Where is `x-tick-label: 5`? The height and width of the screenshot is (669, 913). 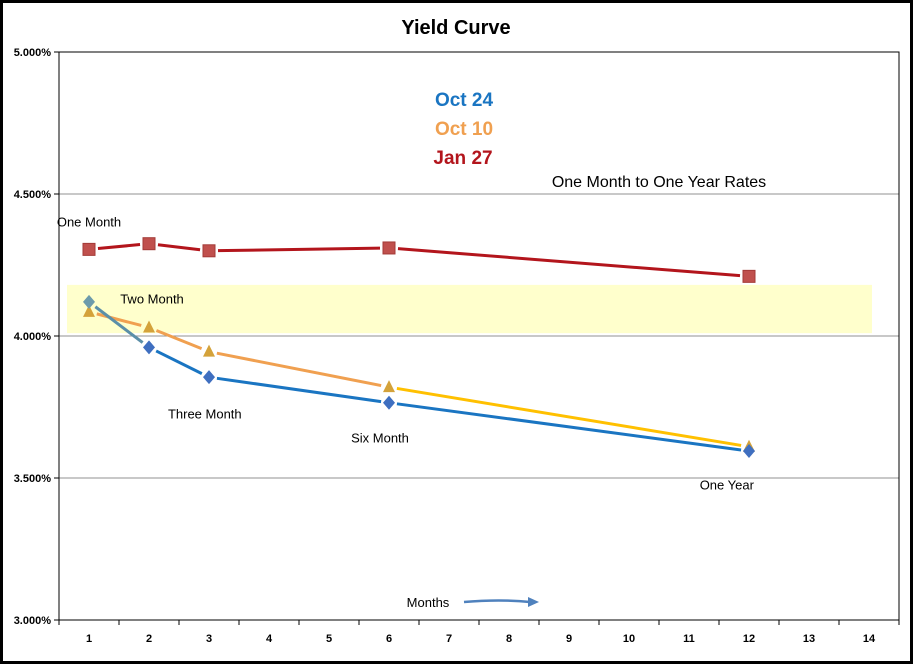 x-tick-label: 5 is located at coordinates (329, 639).